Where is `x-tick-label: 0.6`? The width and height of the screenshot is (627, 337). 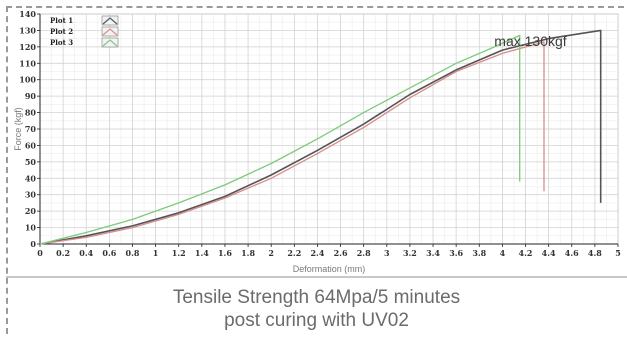
x-tick-label: 0.6 is located at coordinates (109, 253).